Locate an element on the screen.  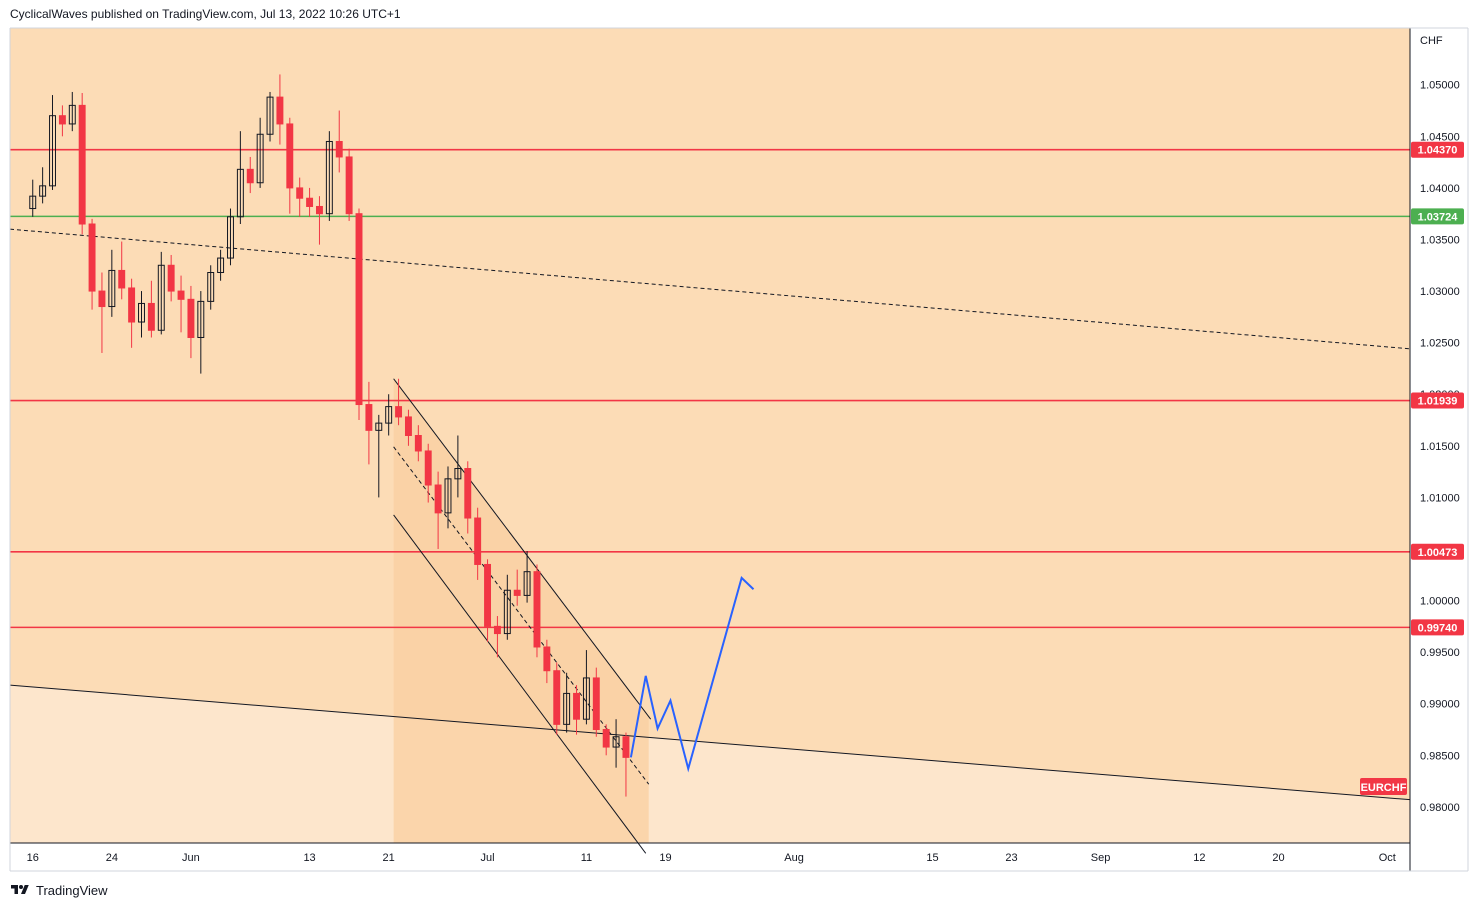
level-badge-1.00473: 1.00473 is located at coordinates (1438, 553).